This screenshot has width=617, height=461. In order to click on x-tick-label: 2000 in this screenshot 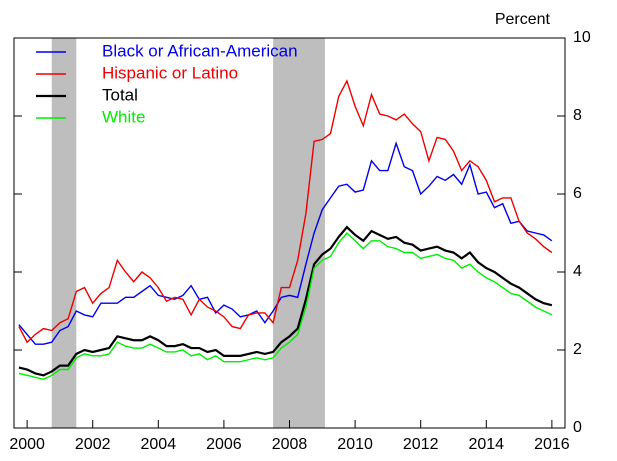, I will do `click(27, 444)`.